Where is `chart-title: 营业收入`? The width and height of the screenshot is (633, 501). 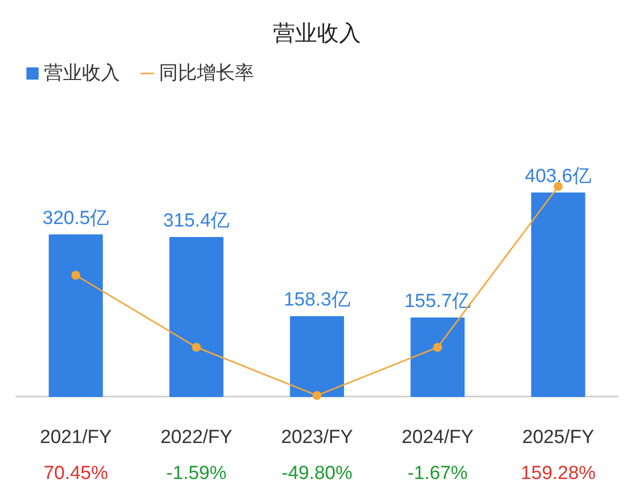 chart-title: 营业收入 is located at coordinates (317, 33).